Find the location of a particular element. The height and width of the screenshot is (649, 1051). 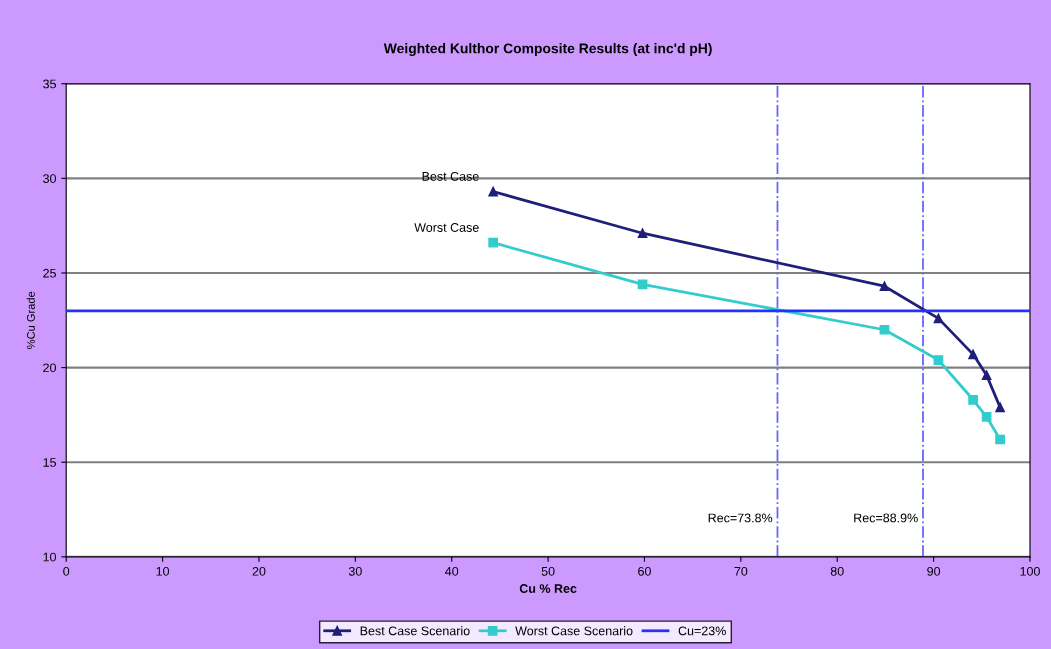

y-axis-title: %Cu Grade is located at coordinates (30, 320).